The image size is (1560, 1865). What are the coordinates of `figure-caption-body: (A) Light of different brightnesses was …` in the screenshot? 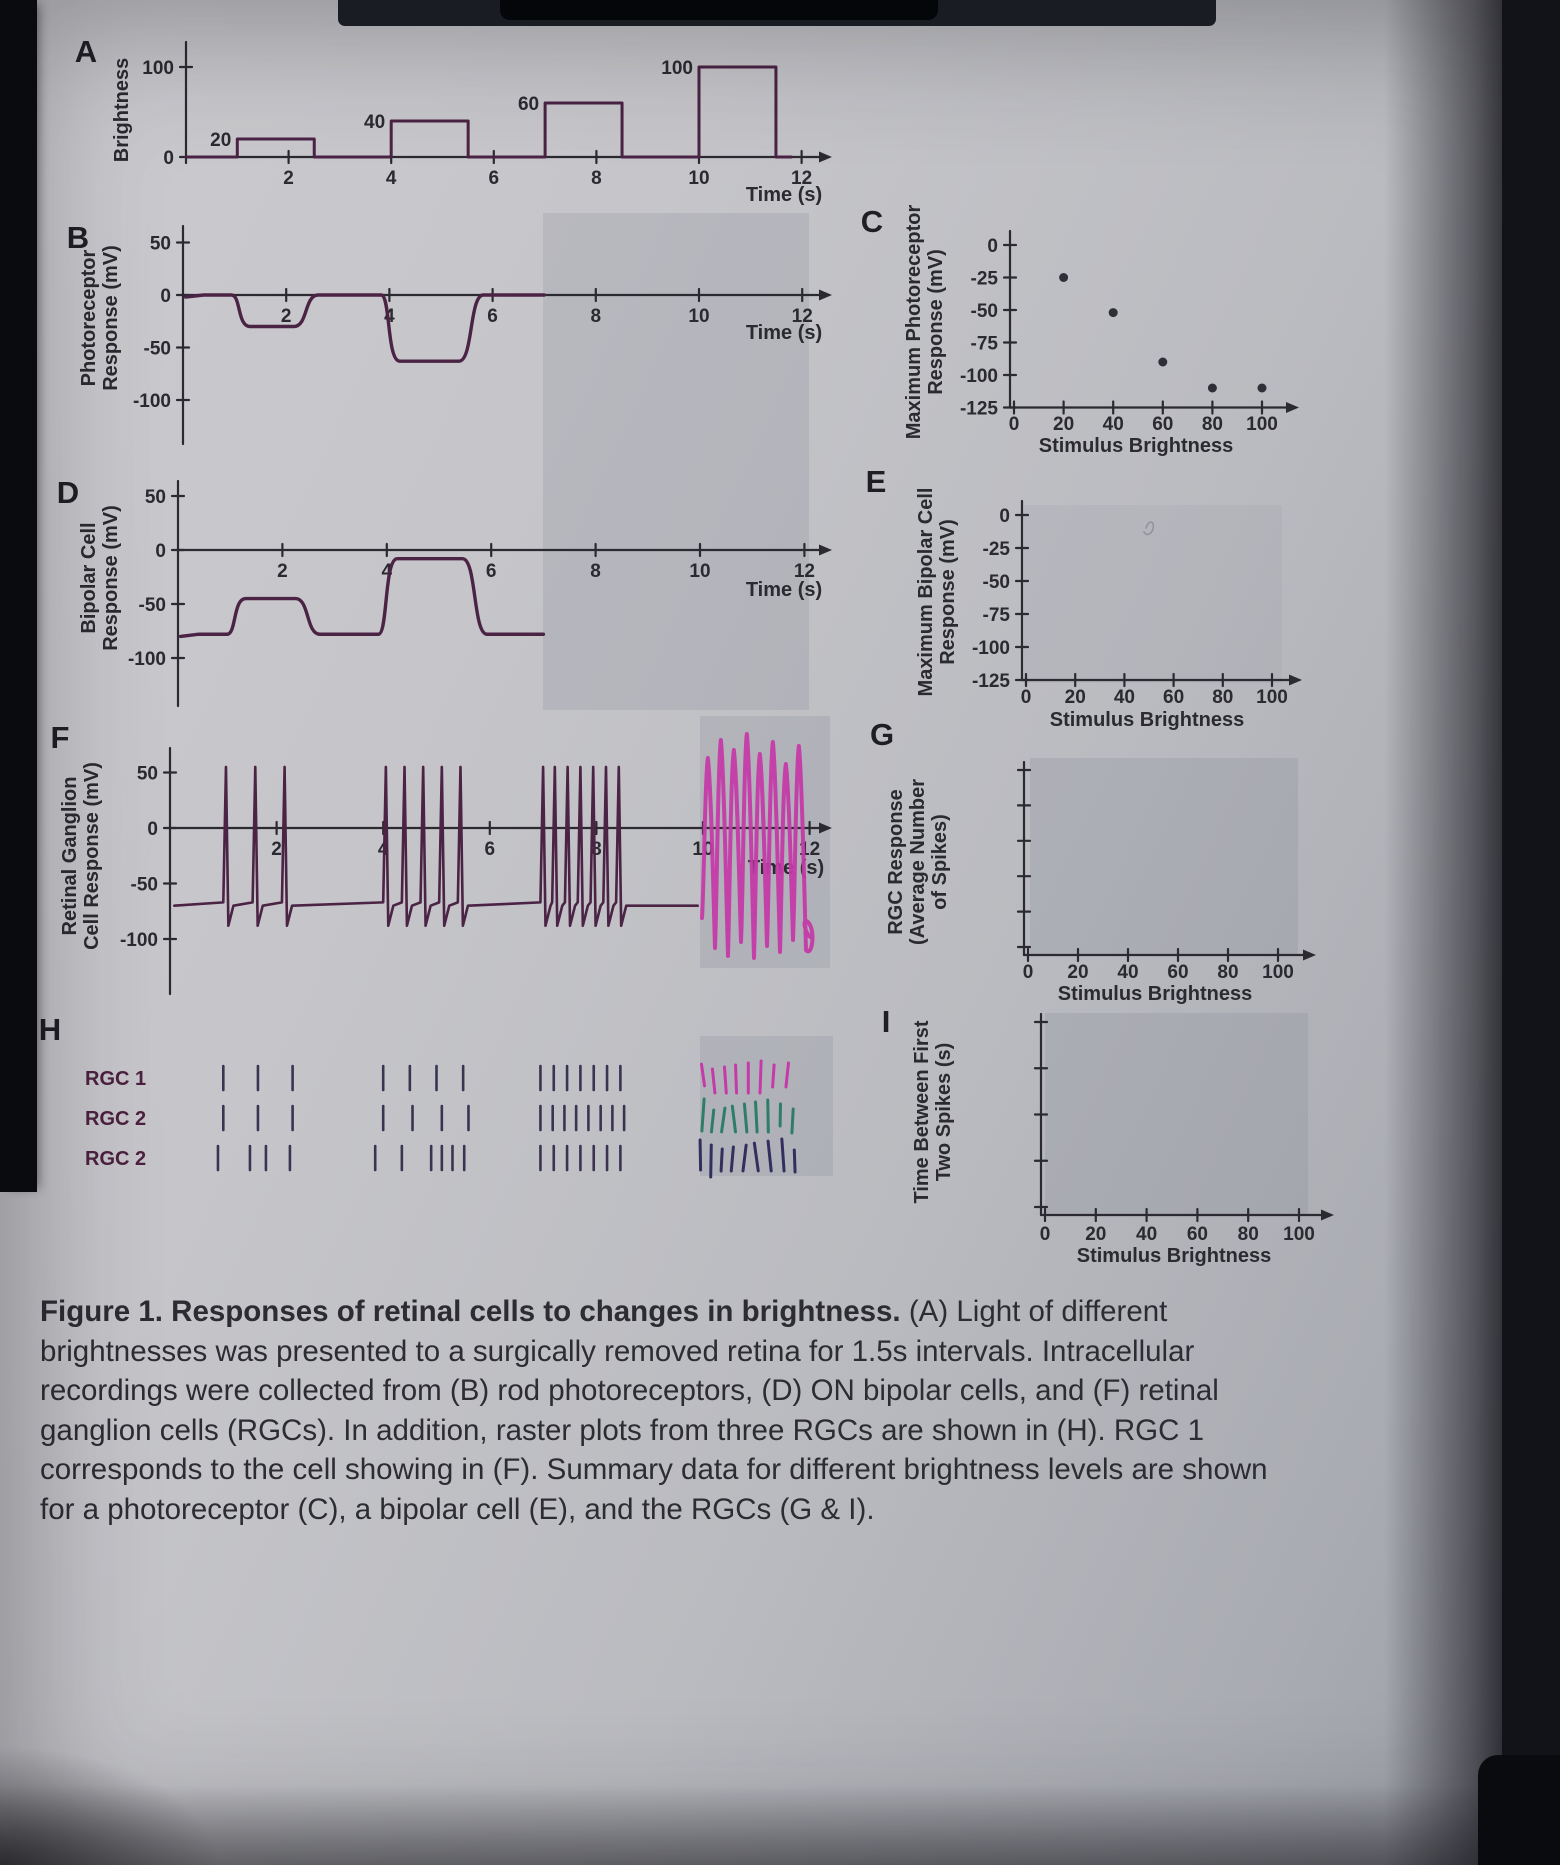 It's located at (654, 1410).